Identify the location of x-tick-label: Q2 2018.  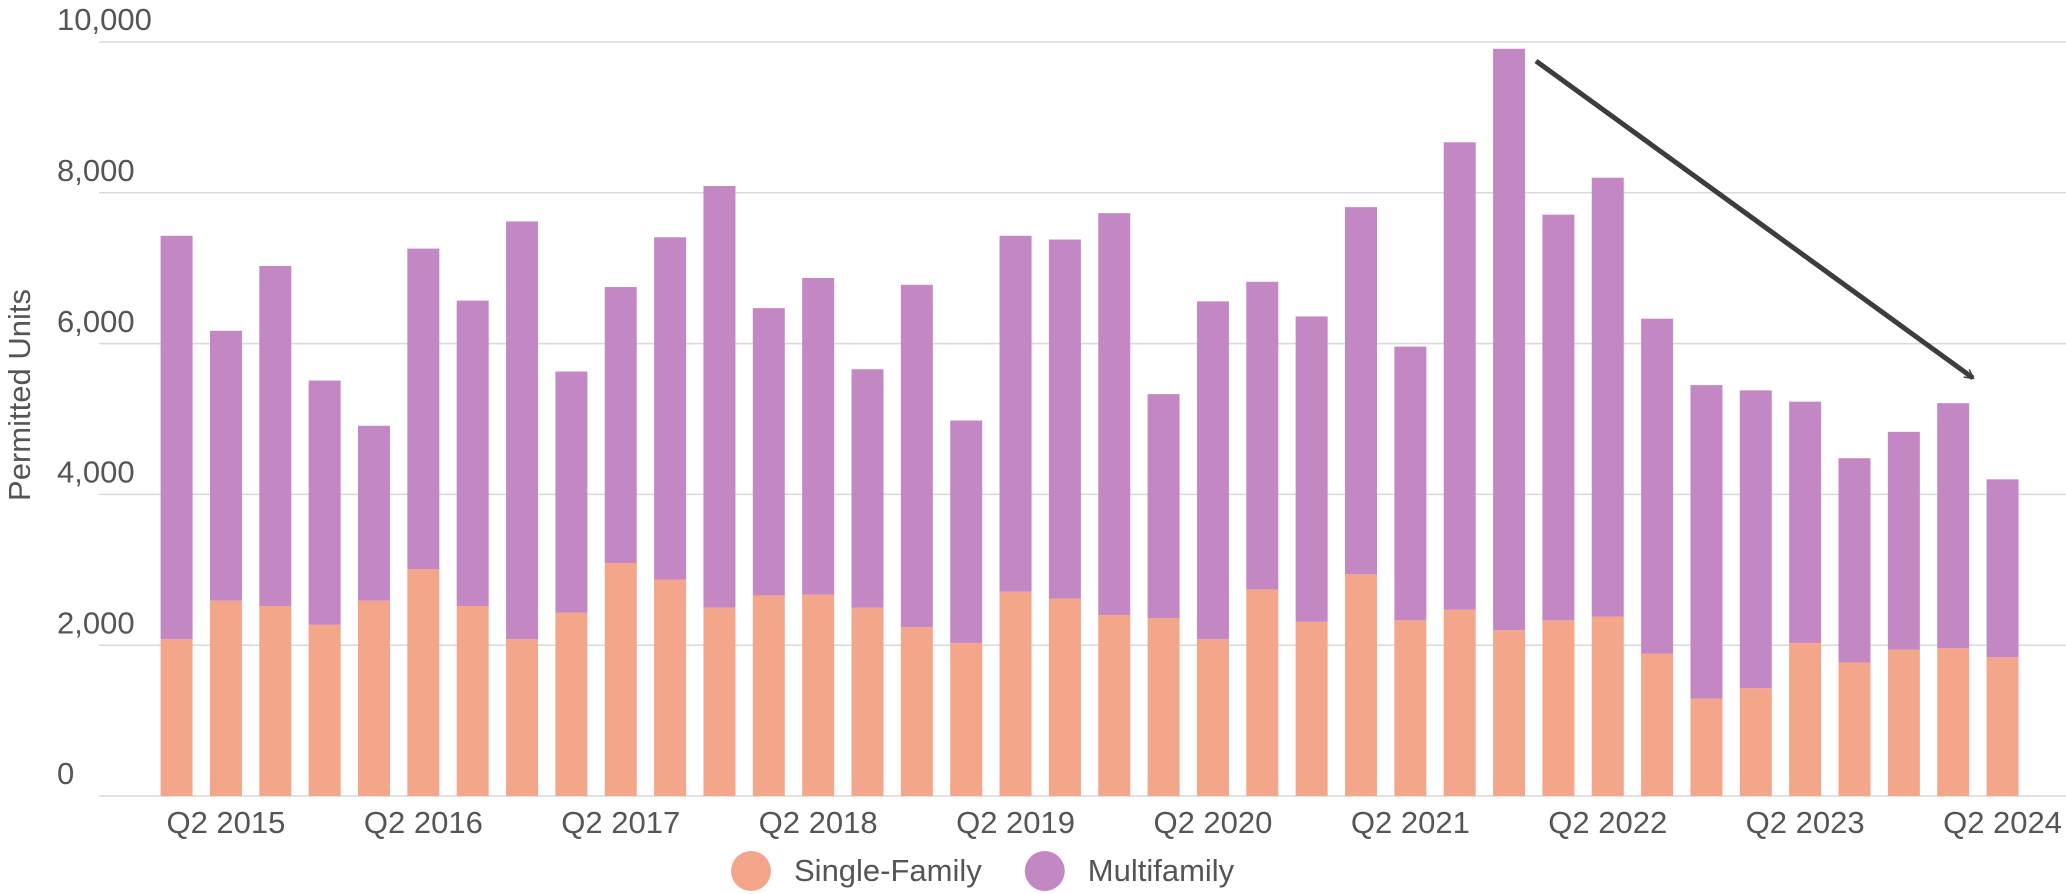
(818, 822).